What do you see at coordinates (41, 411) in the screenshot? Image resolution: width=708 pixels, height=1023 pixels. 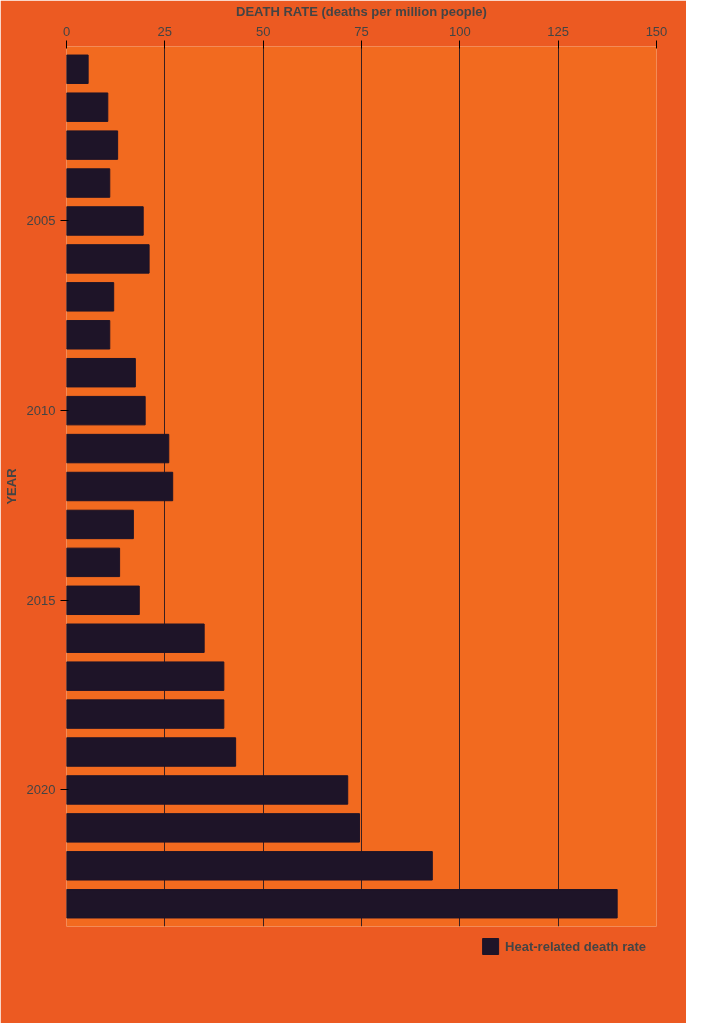 I see `y-tick-label: 2010` at bounding box center [41, 411].